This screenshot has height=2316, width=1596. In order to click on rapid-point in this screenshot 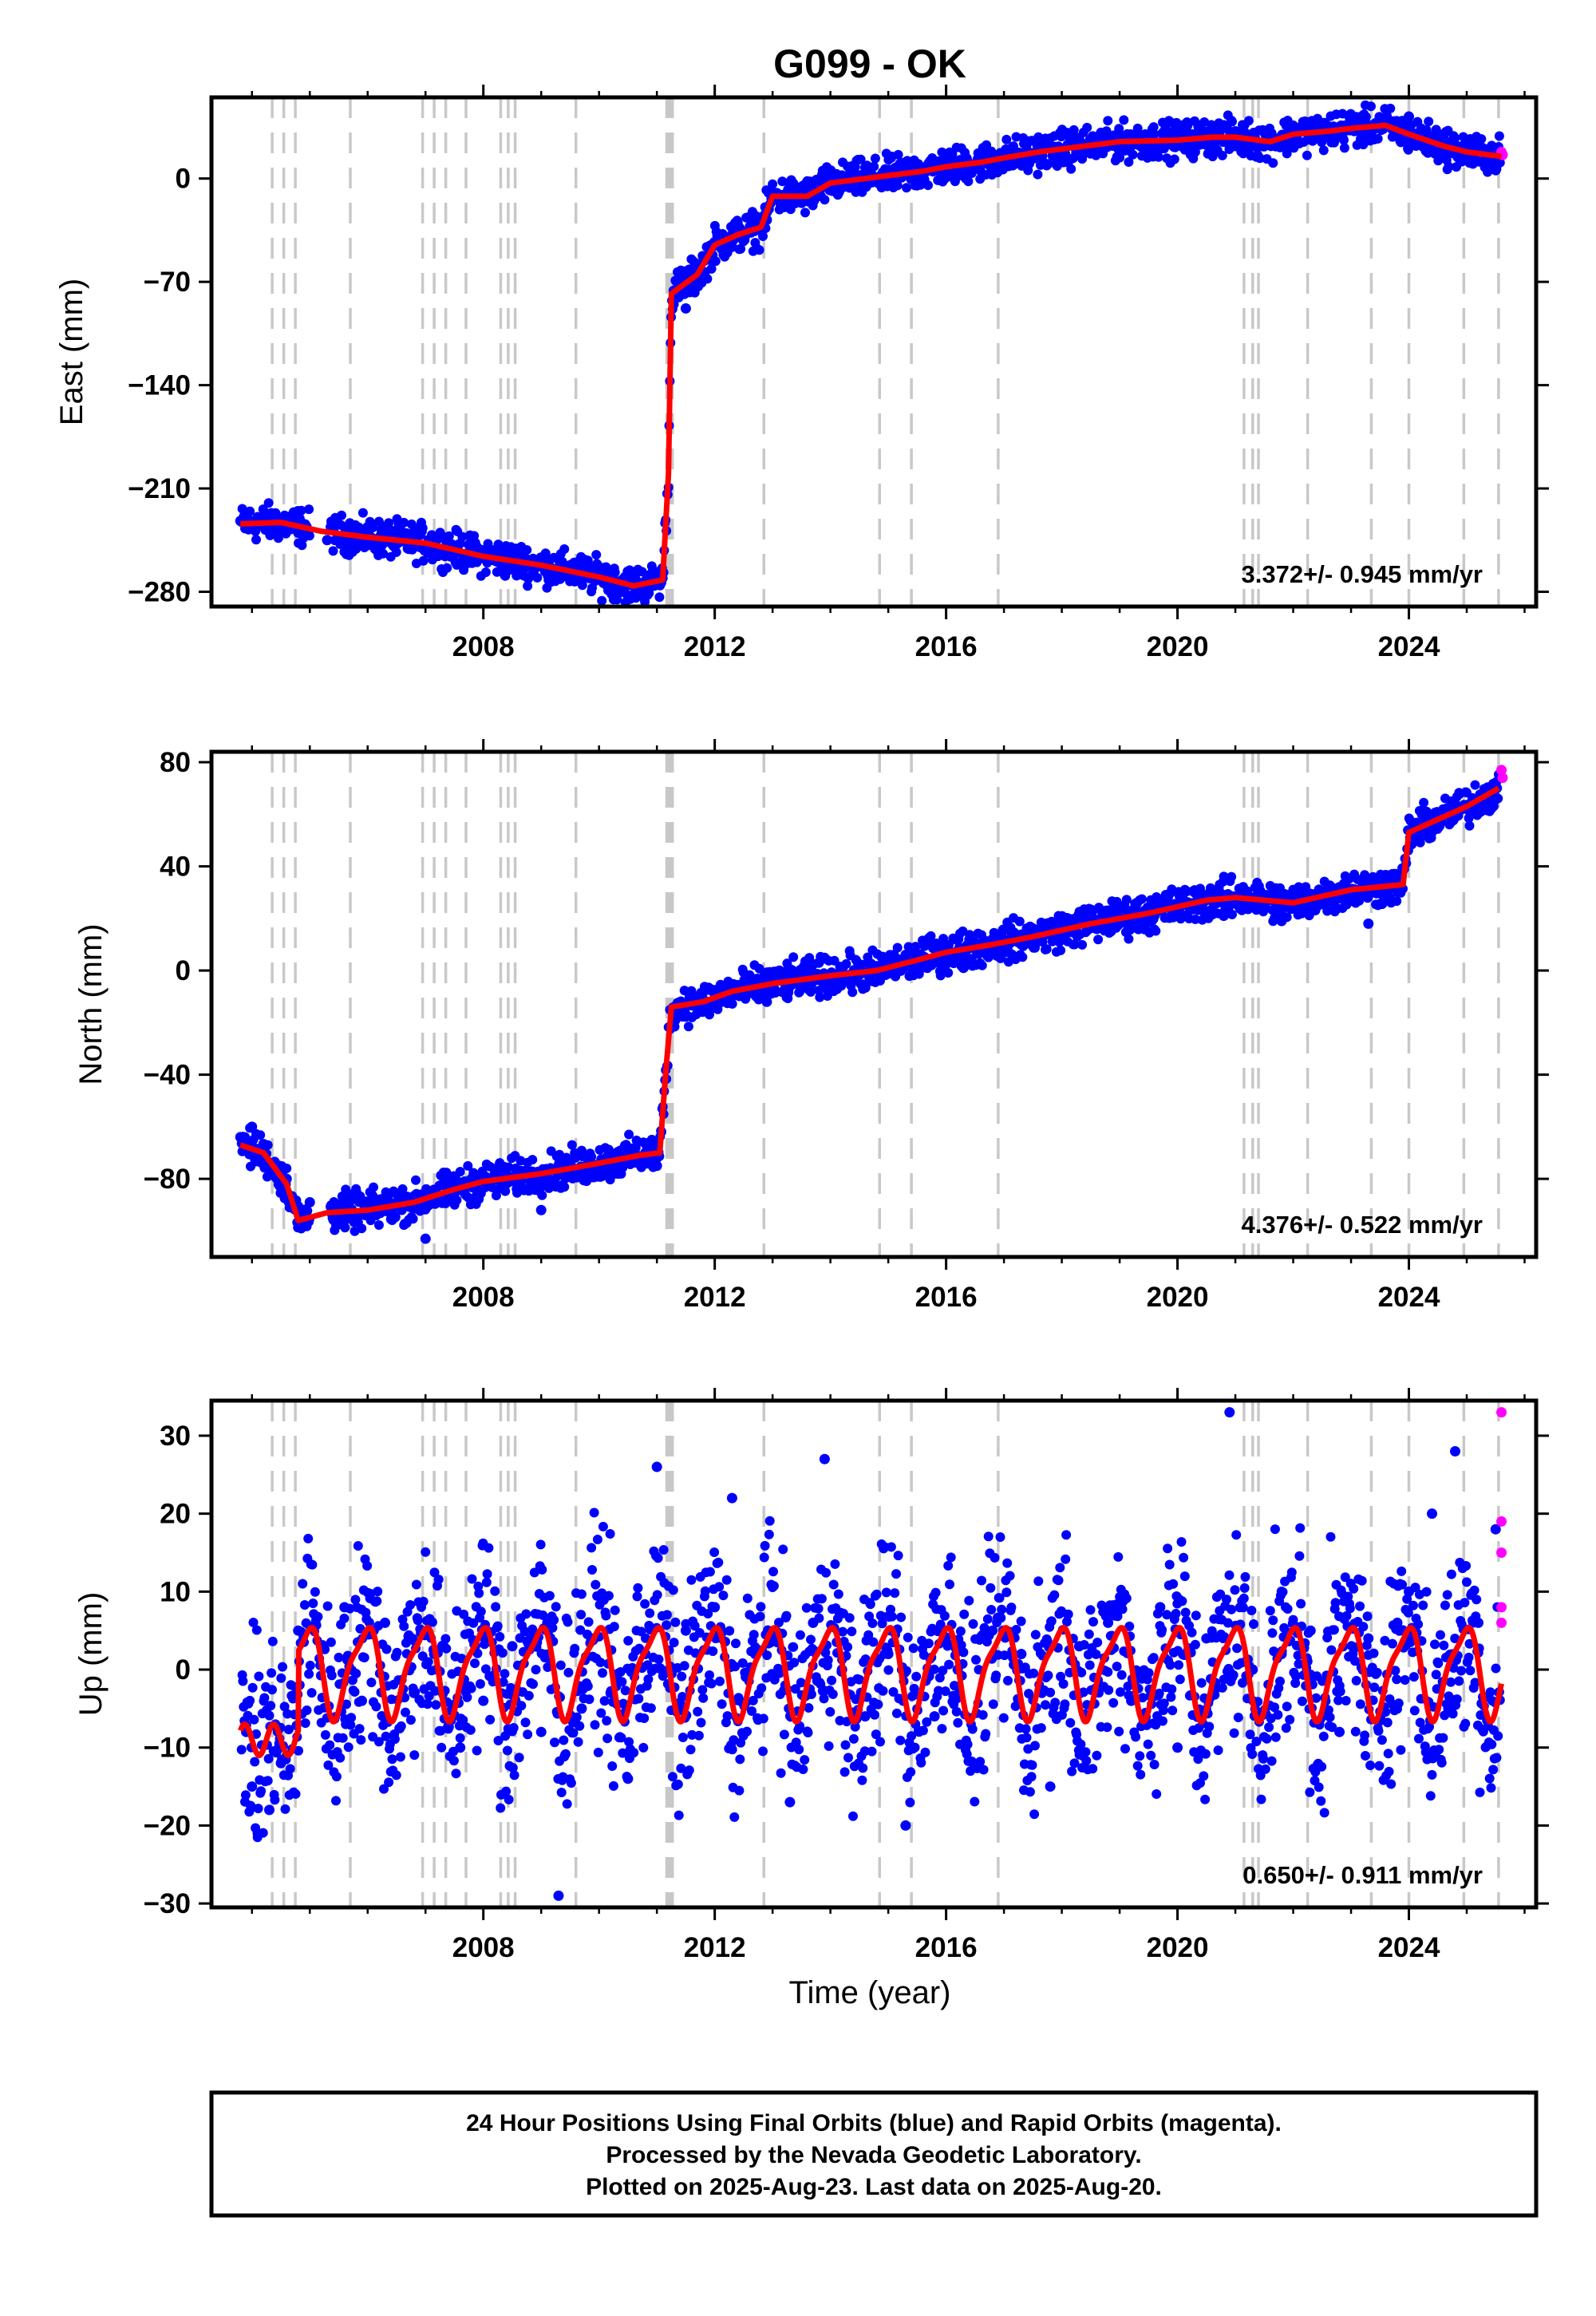, I will do `click(1501, 770)`.